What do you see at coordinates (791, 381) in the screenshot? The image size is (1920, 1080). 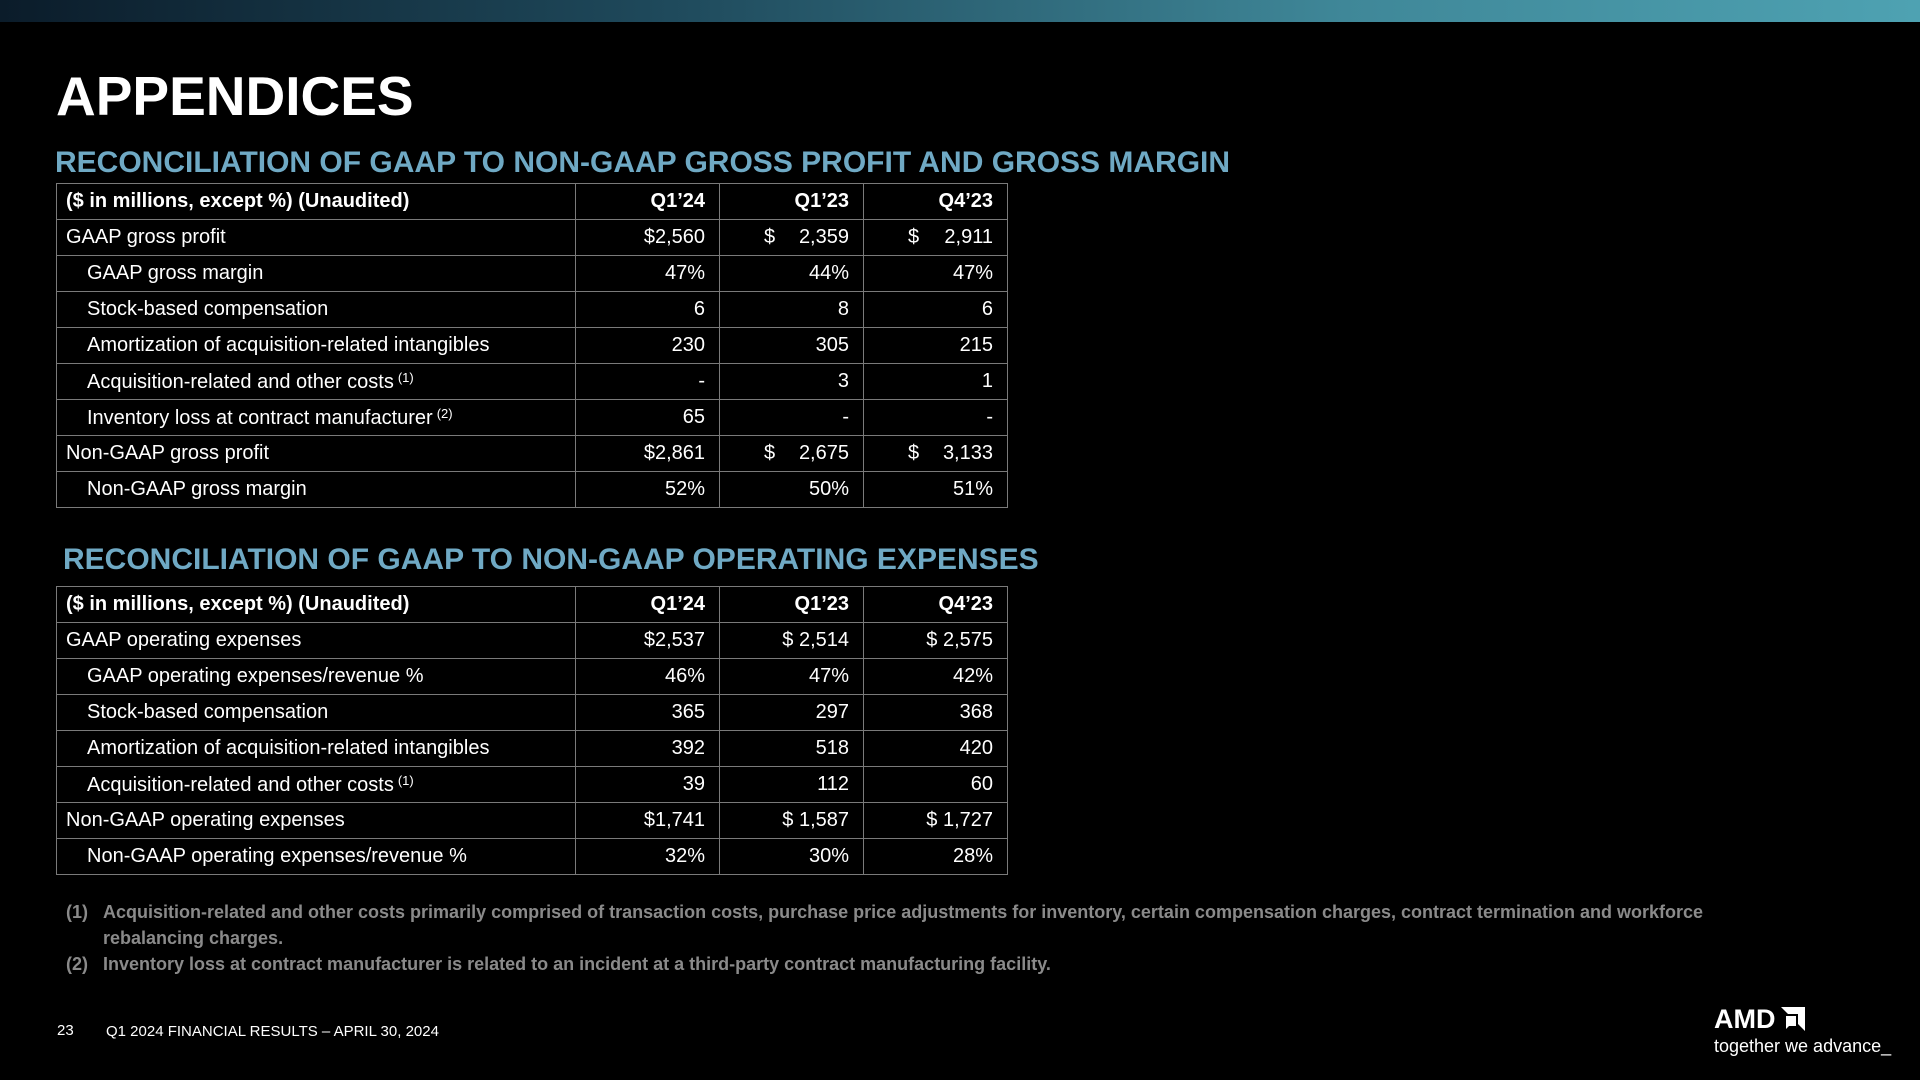 I see `cell-q1-23: 3` at bounding box center [791, 381].